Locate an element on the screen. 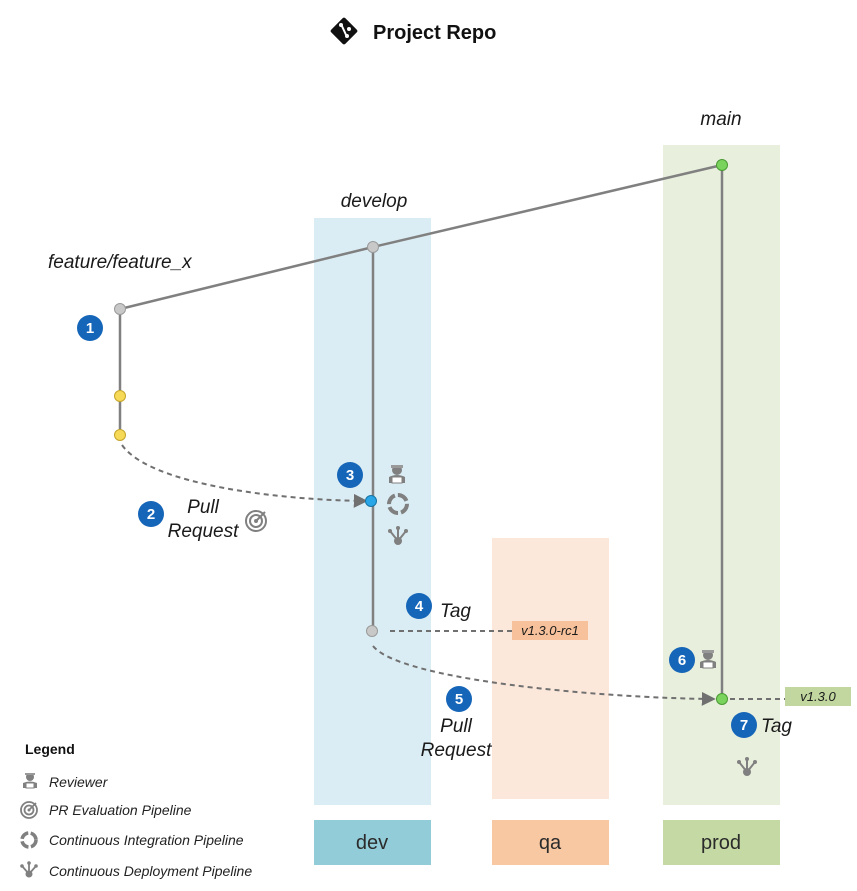 The image size is (857, 891). step-badge-4: 4 is located at coordinates (419, 606).